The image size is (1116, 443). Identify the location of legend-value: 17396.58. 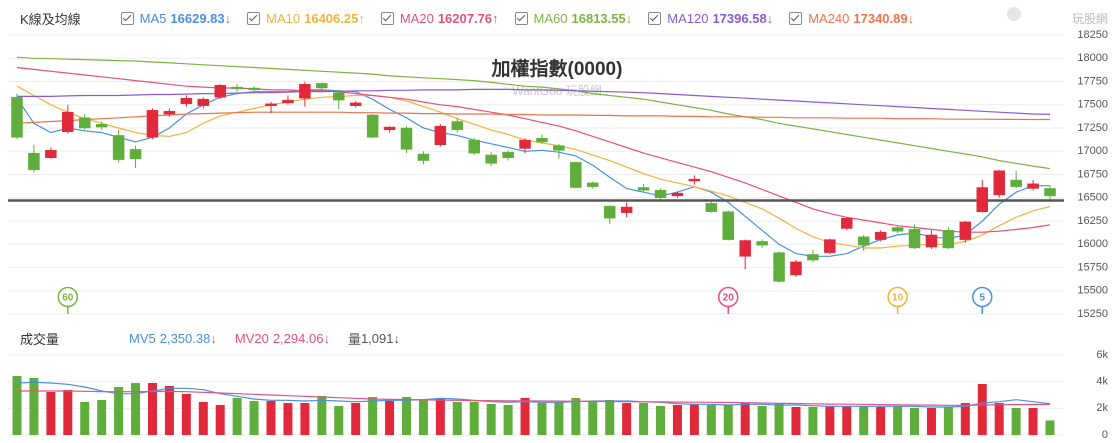
(739, 18).